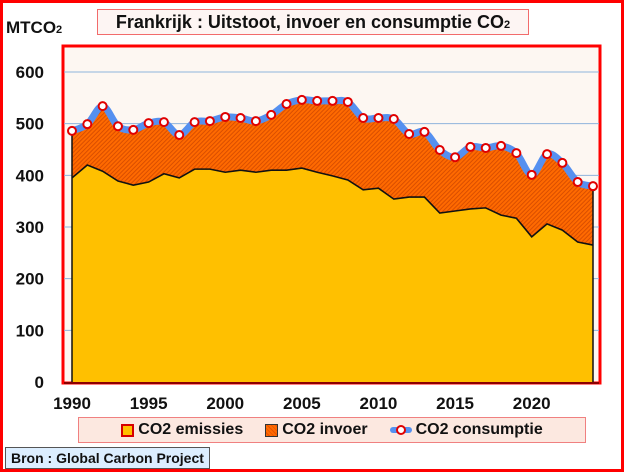 This screenshot has width=624, height=472. I want to click on x-tick-label: 1995, so click(149, 403).